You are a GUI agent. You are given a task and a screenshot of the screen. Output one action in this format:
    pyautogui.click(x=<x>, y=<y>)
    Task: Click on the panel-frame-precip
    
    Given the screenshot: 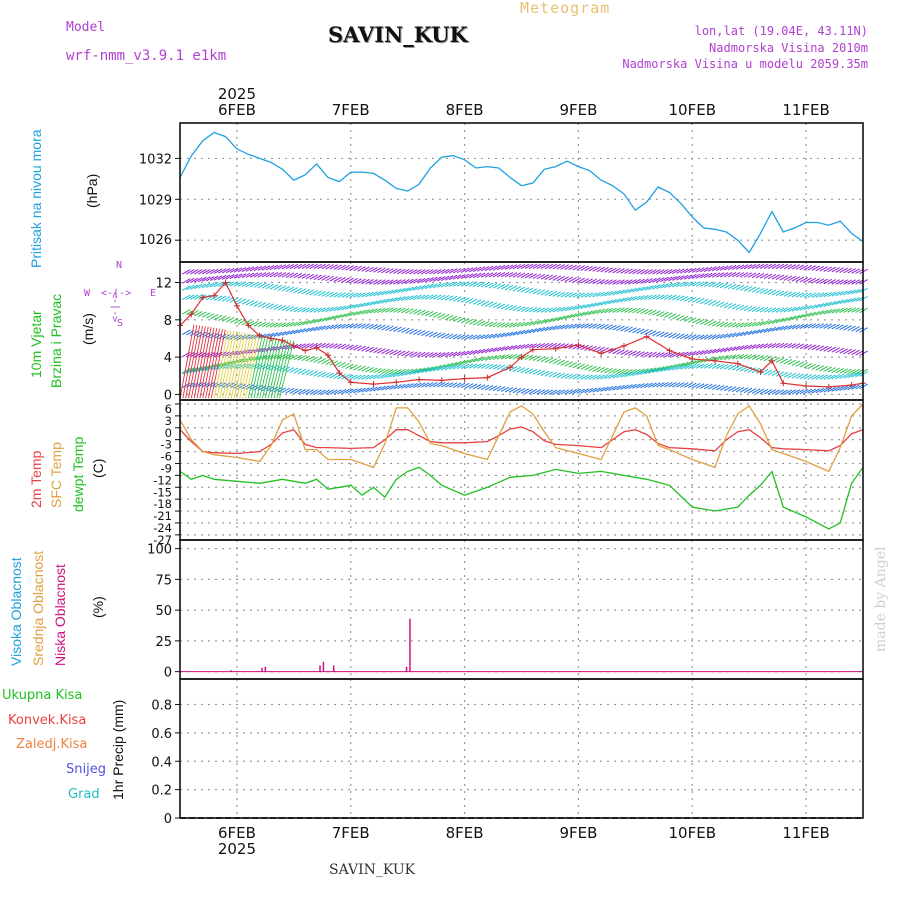 What is the action you would take?
    pyautogui.click(x=521, y=748)
    